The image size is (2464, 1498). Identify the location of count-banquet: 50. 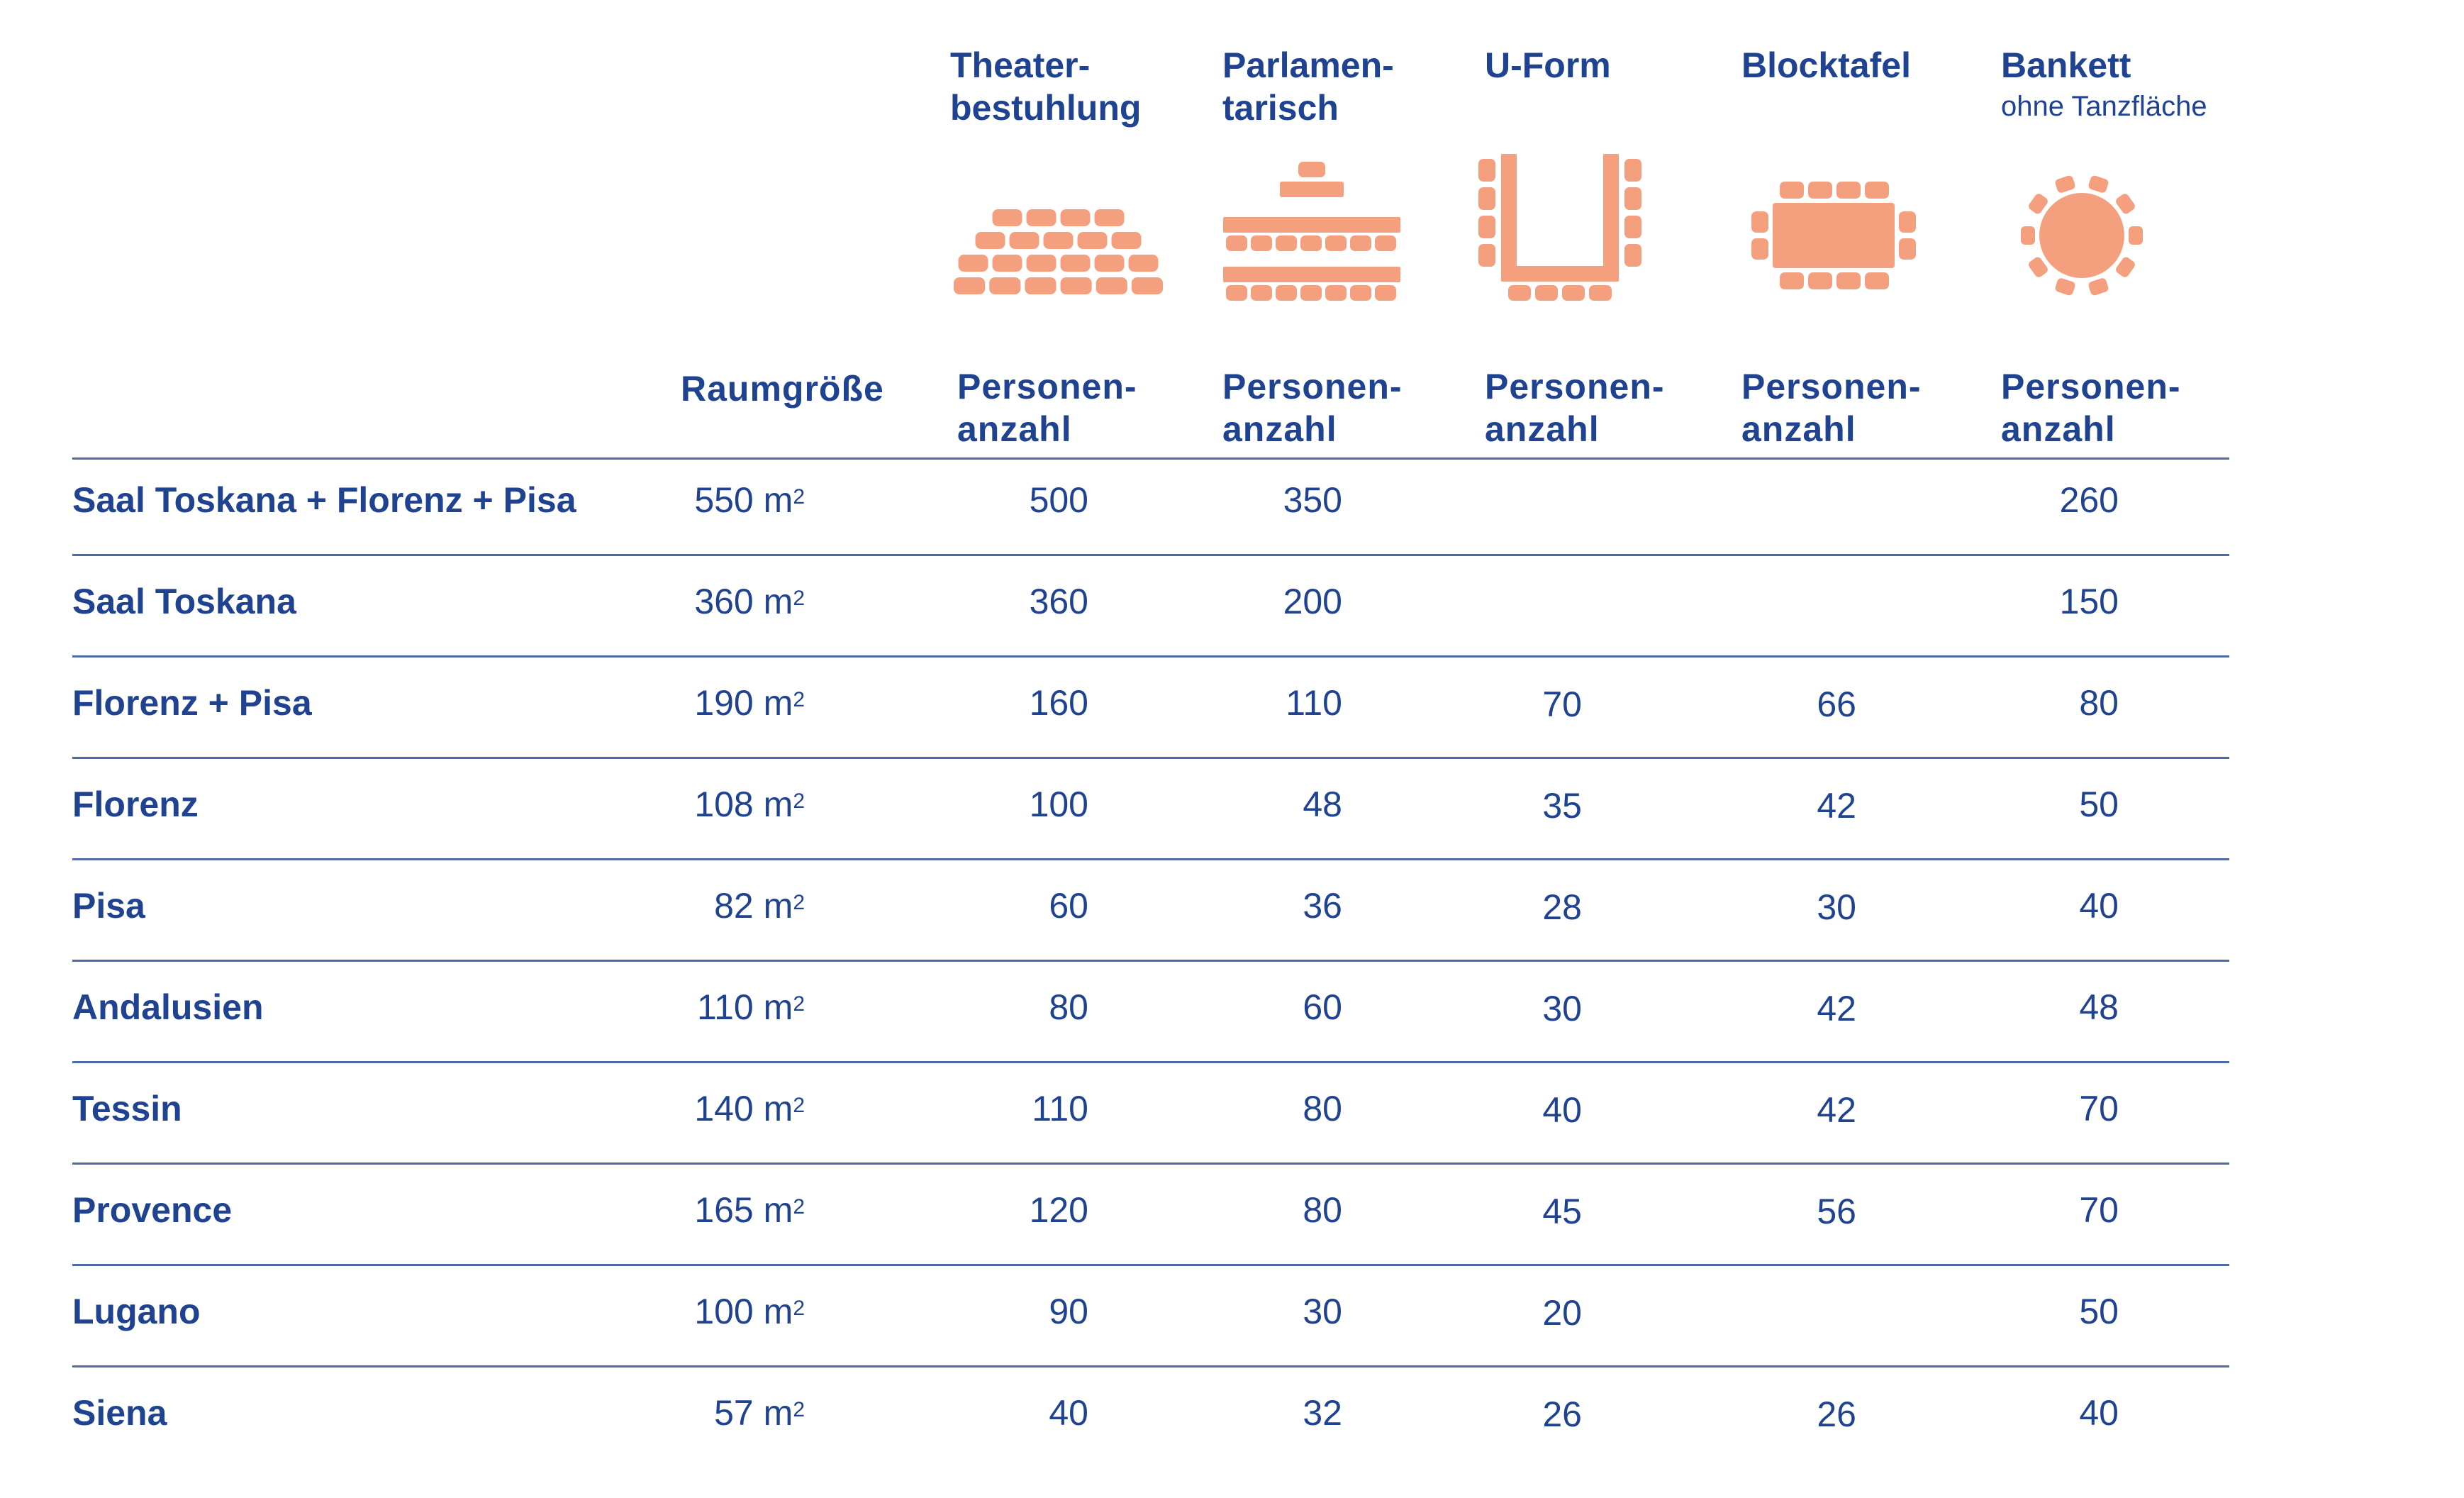
(2099, 804).